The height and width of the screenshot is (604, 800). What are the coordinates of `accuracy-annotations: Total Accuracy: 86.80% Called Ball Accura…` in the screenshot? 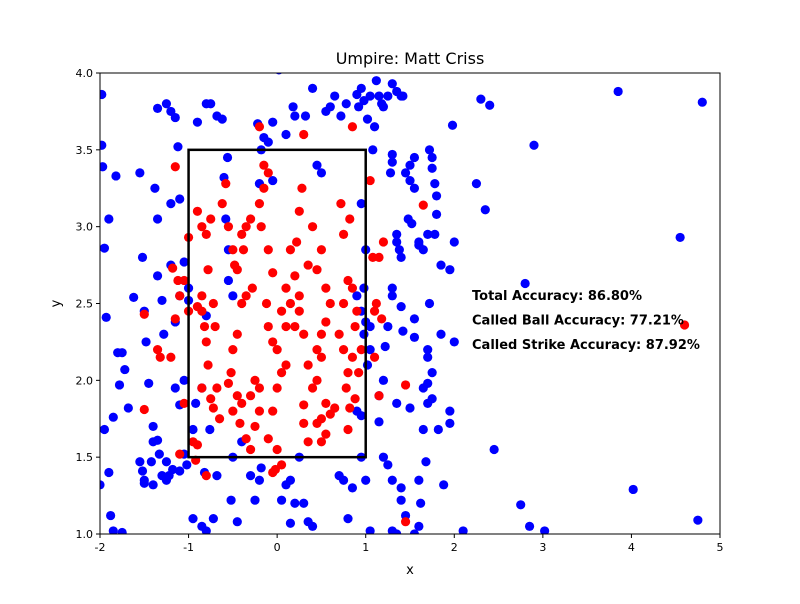 It's located at (586, 321).